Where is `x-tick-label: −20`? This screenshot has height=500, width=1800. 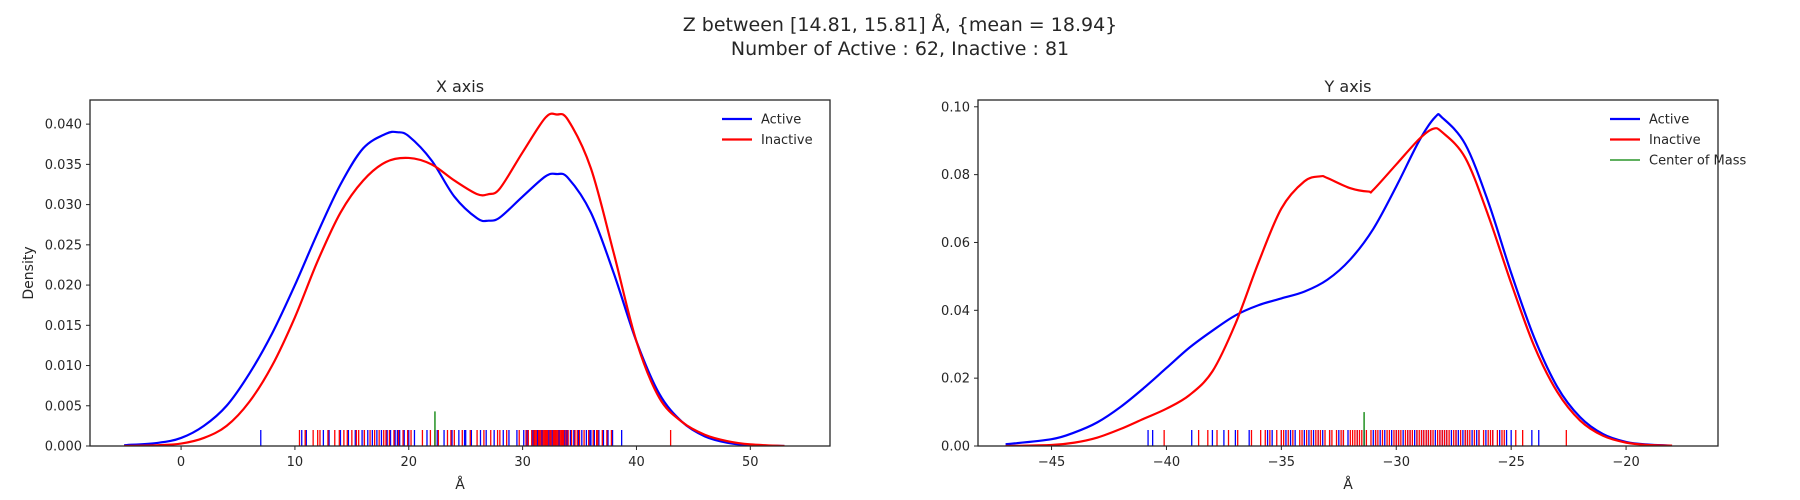
x-tick-label: −20 is located at coordinates (1625, 462).